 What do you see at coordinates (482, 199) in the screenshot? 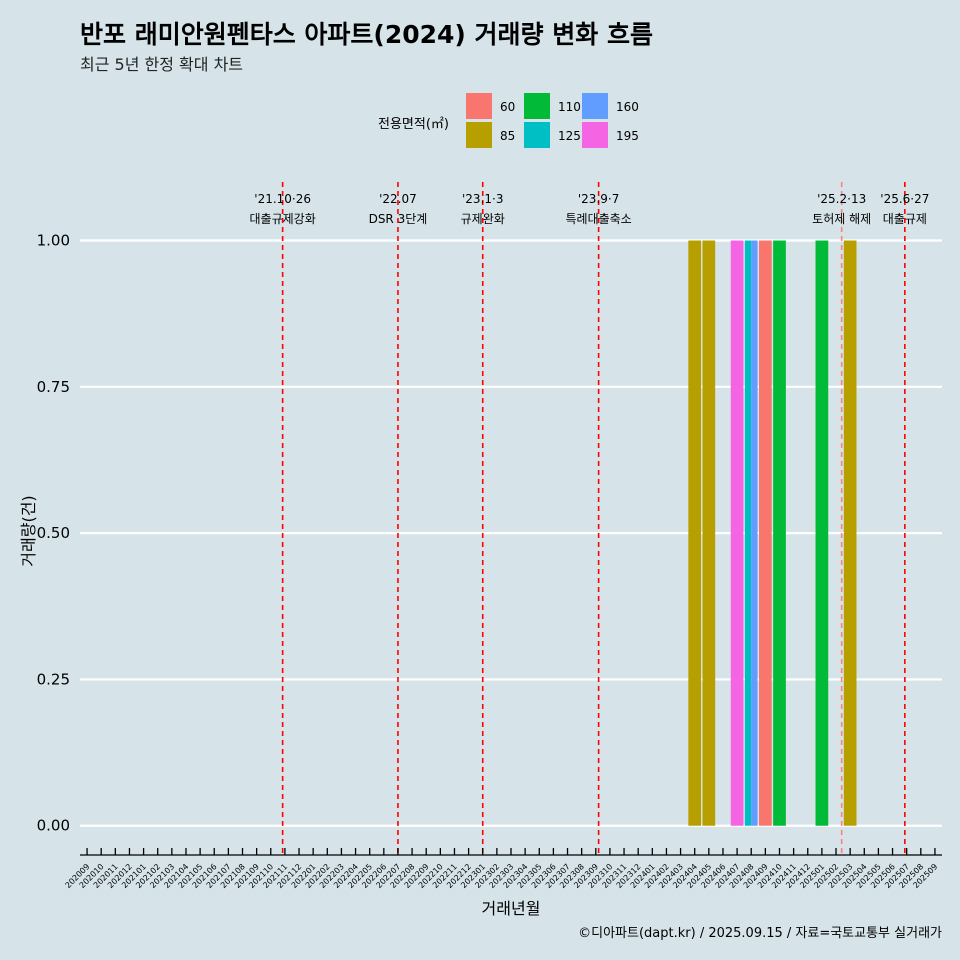
I see `annotation-date: '23.1·3` at bounding box center [482, 199].